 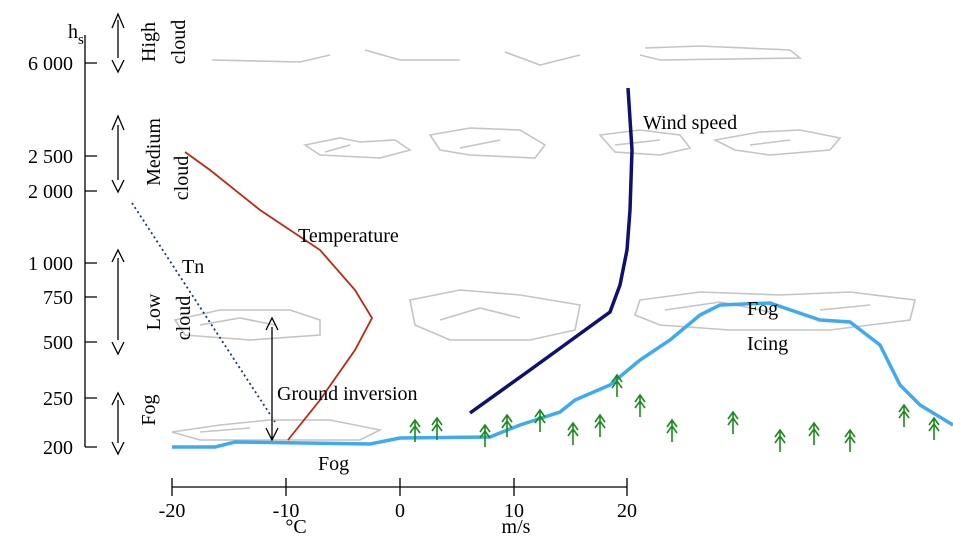 I want to click on icing-arrows, so click(x=674, y=413).